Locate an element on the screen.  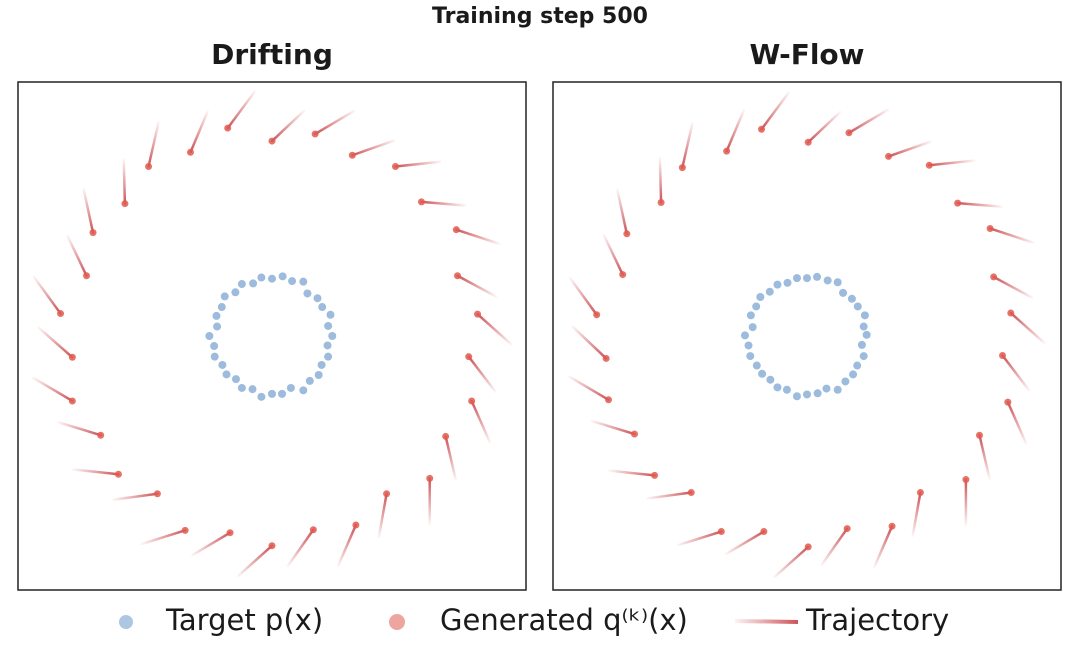
legend-label: Generated q⁽ᵏ⁾(x) is located at coordinates (564, 620).